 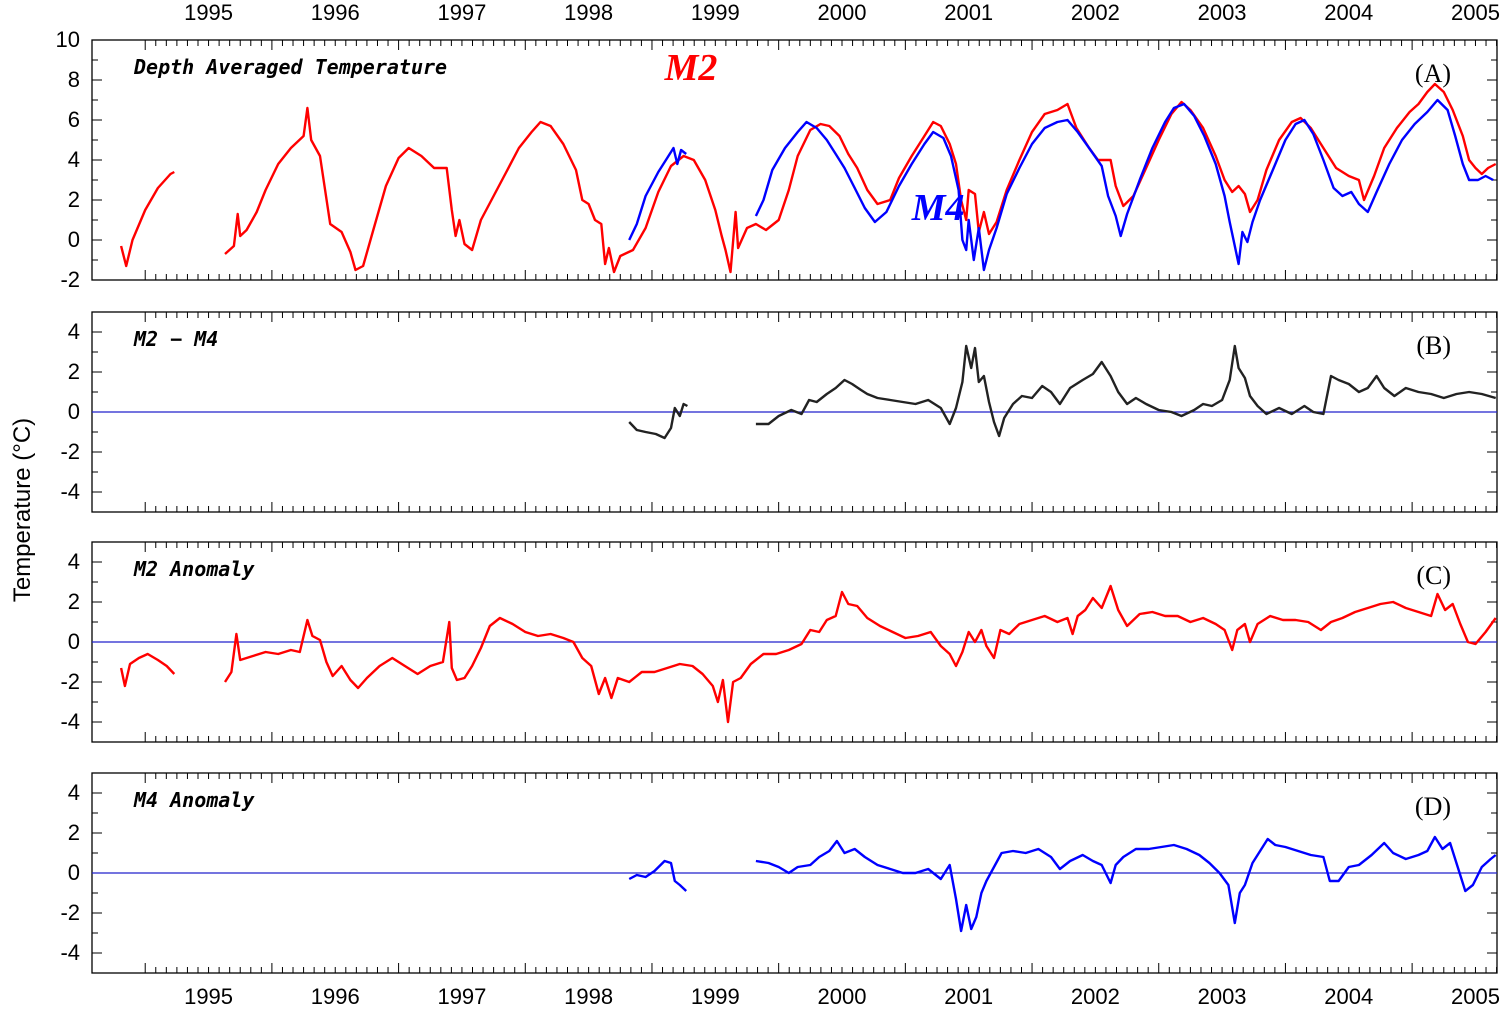 What do you see at coordinates (588, 12) in the screenshot?
I see `x-tick-label-top: 1998` at bounding box center [588, 12].